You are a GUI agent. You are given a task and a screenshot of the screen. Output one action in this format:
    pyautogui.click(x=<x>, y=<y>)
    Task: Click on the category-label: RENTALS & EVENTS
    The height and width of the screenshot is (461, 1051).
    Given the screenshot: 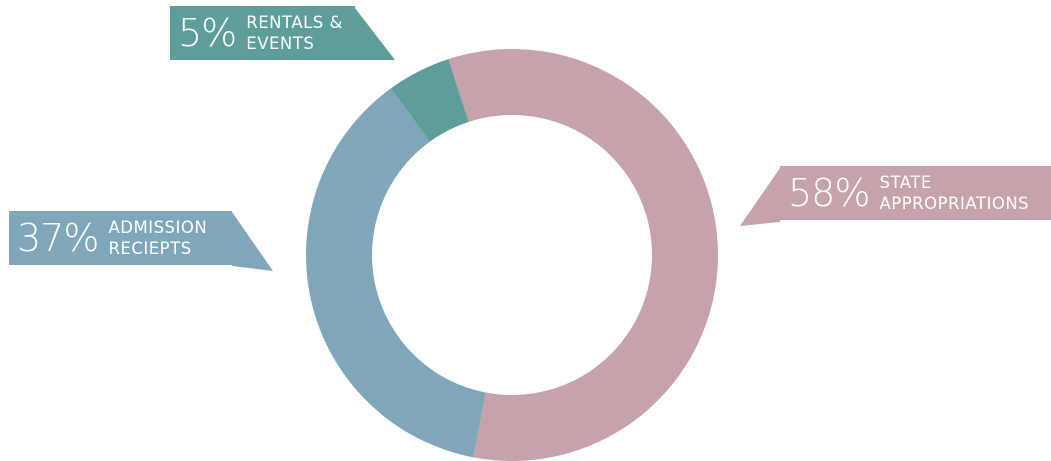 What is the action you would take?
    pyautogui.click(x=294, y=33)
    